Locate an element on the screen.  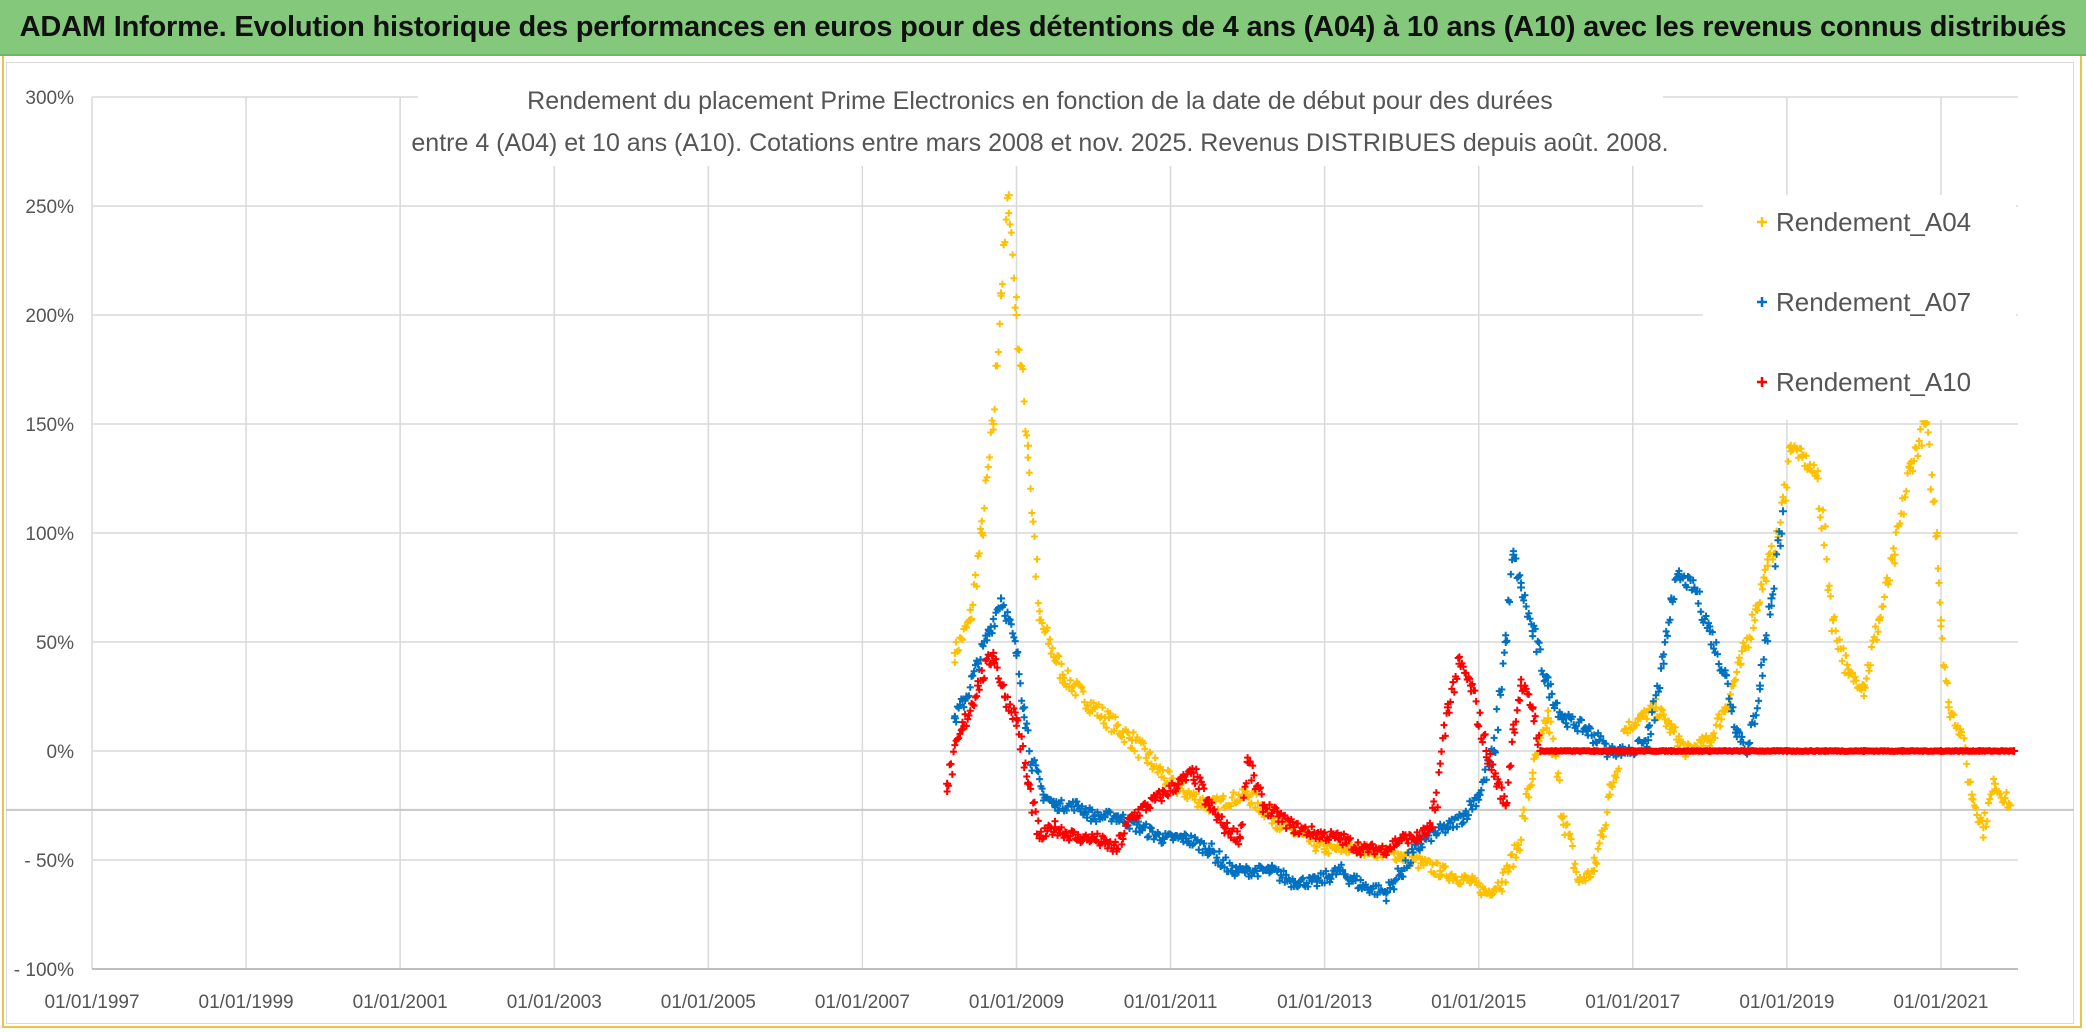
point-cloud-Rendement_A10 is located at coordinates (1480, 755).